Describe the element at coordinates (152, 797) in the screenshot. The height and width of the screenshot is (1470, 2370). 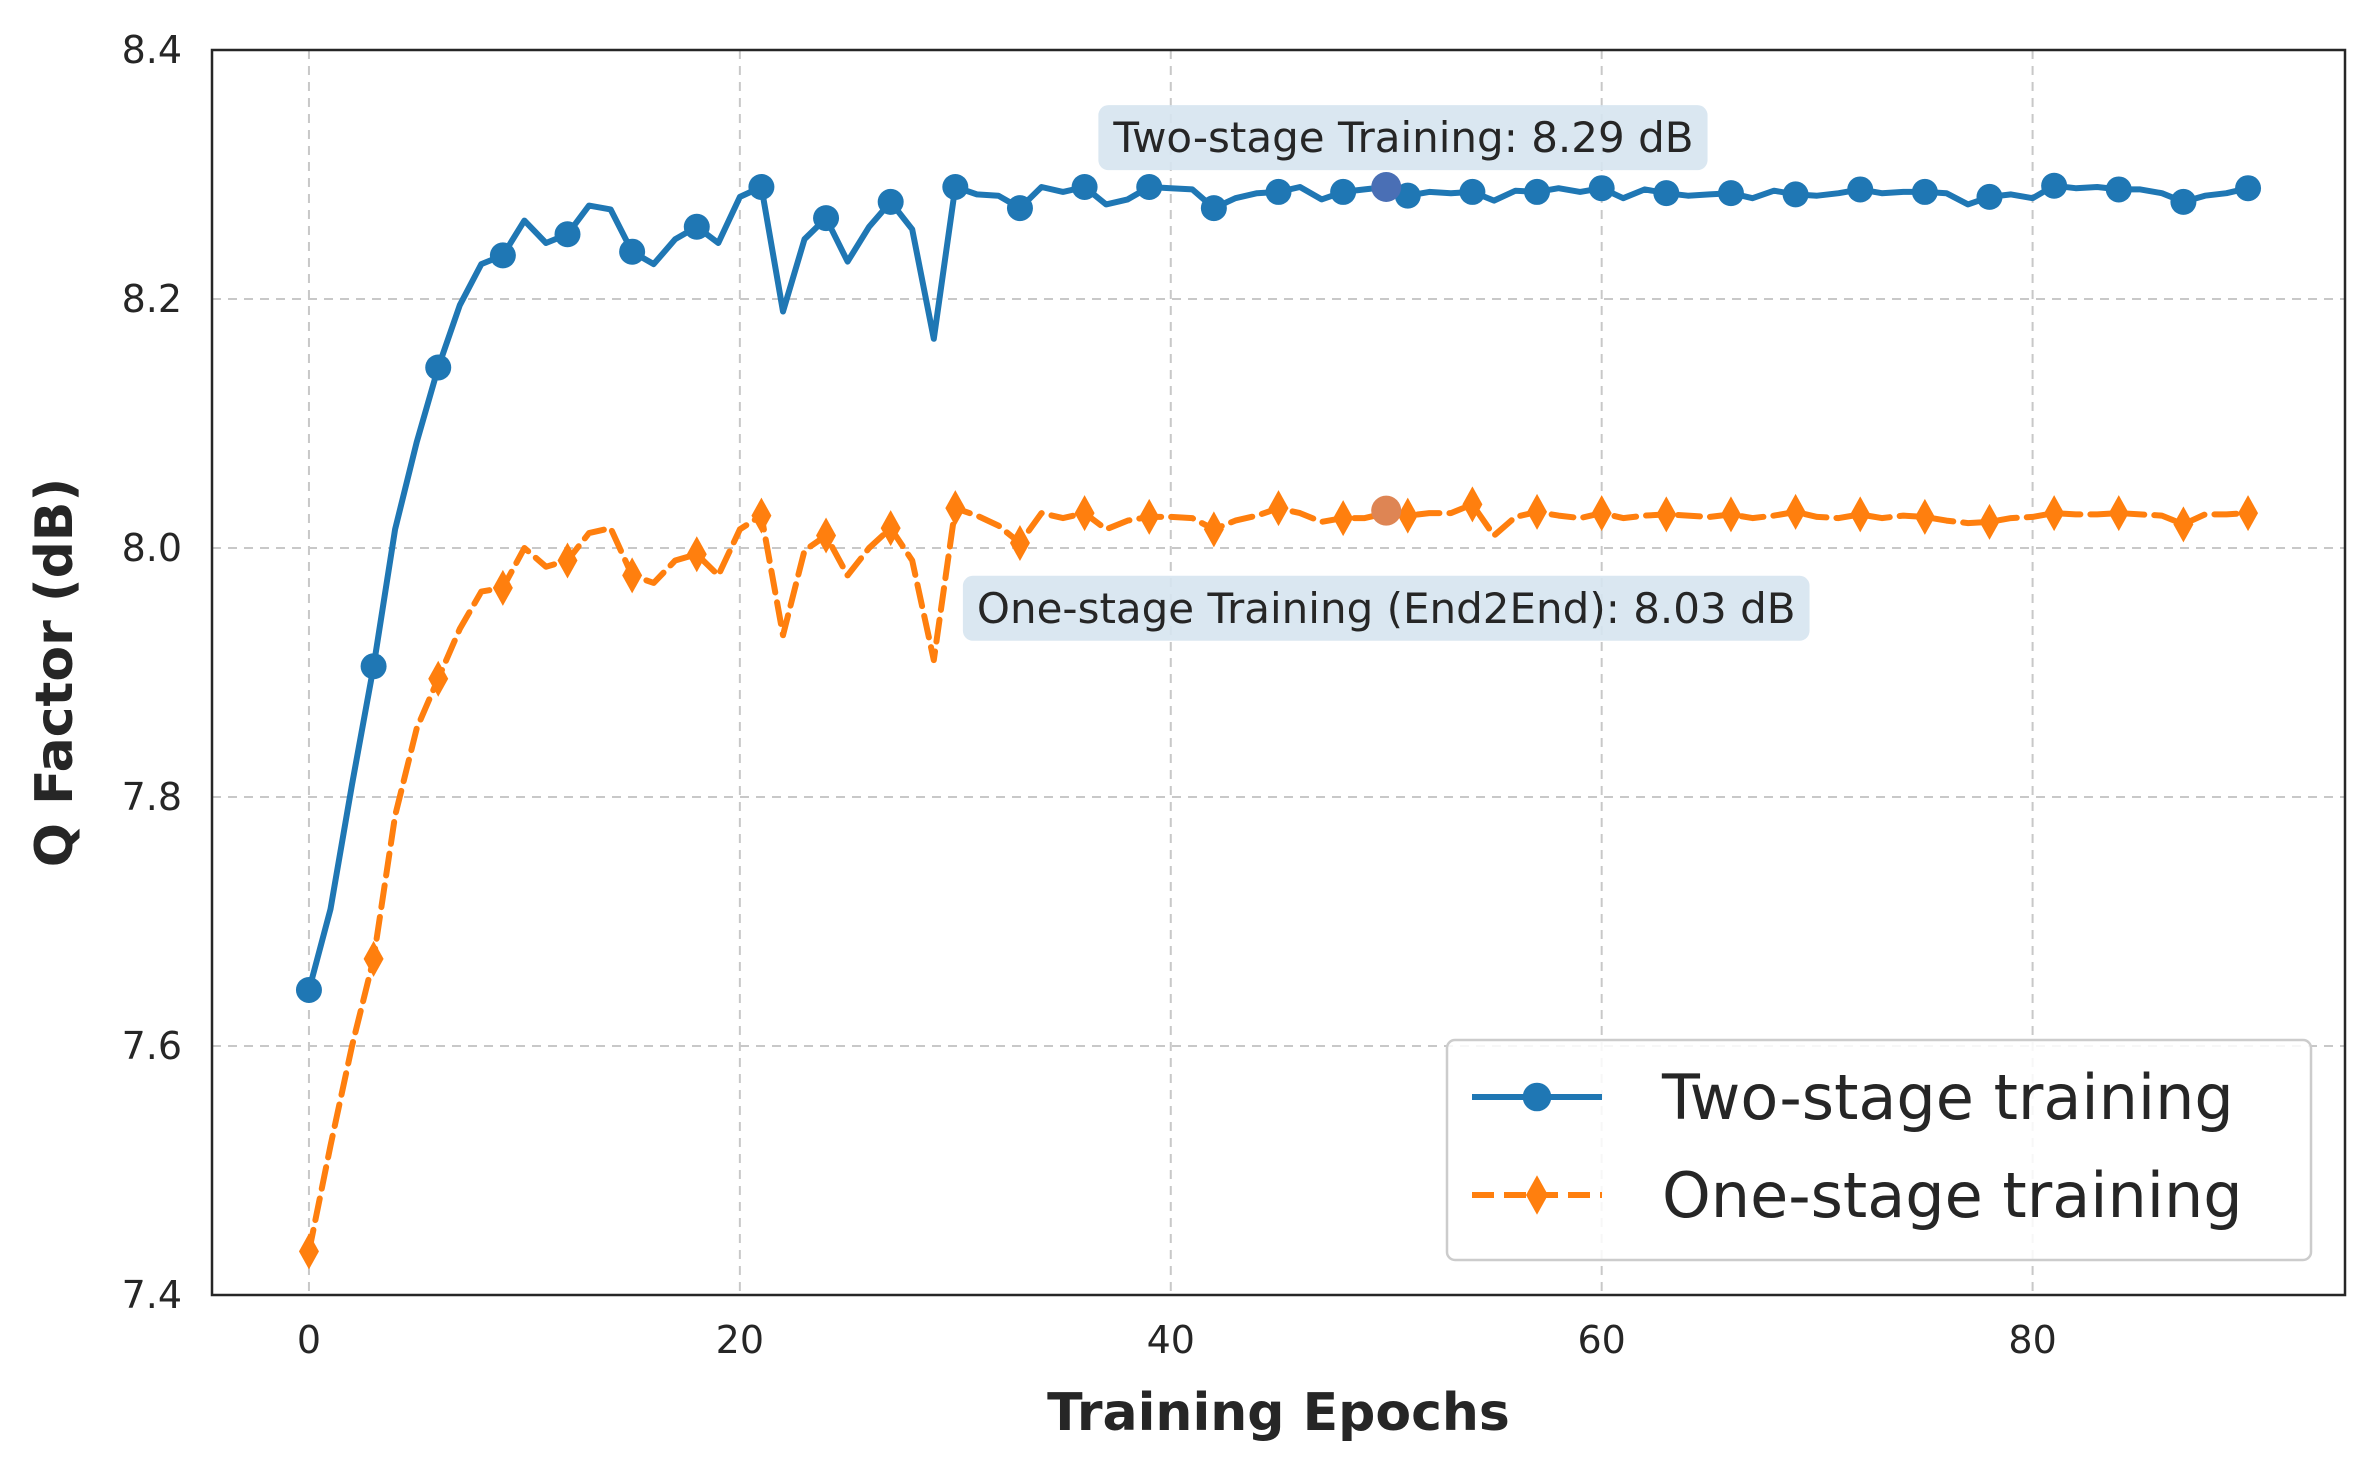
I see `y-tick-label: 7.8` at that location.